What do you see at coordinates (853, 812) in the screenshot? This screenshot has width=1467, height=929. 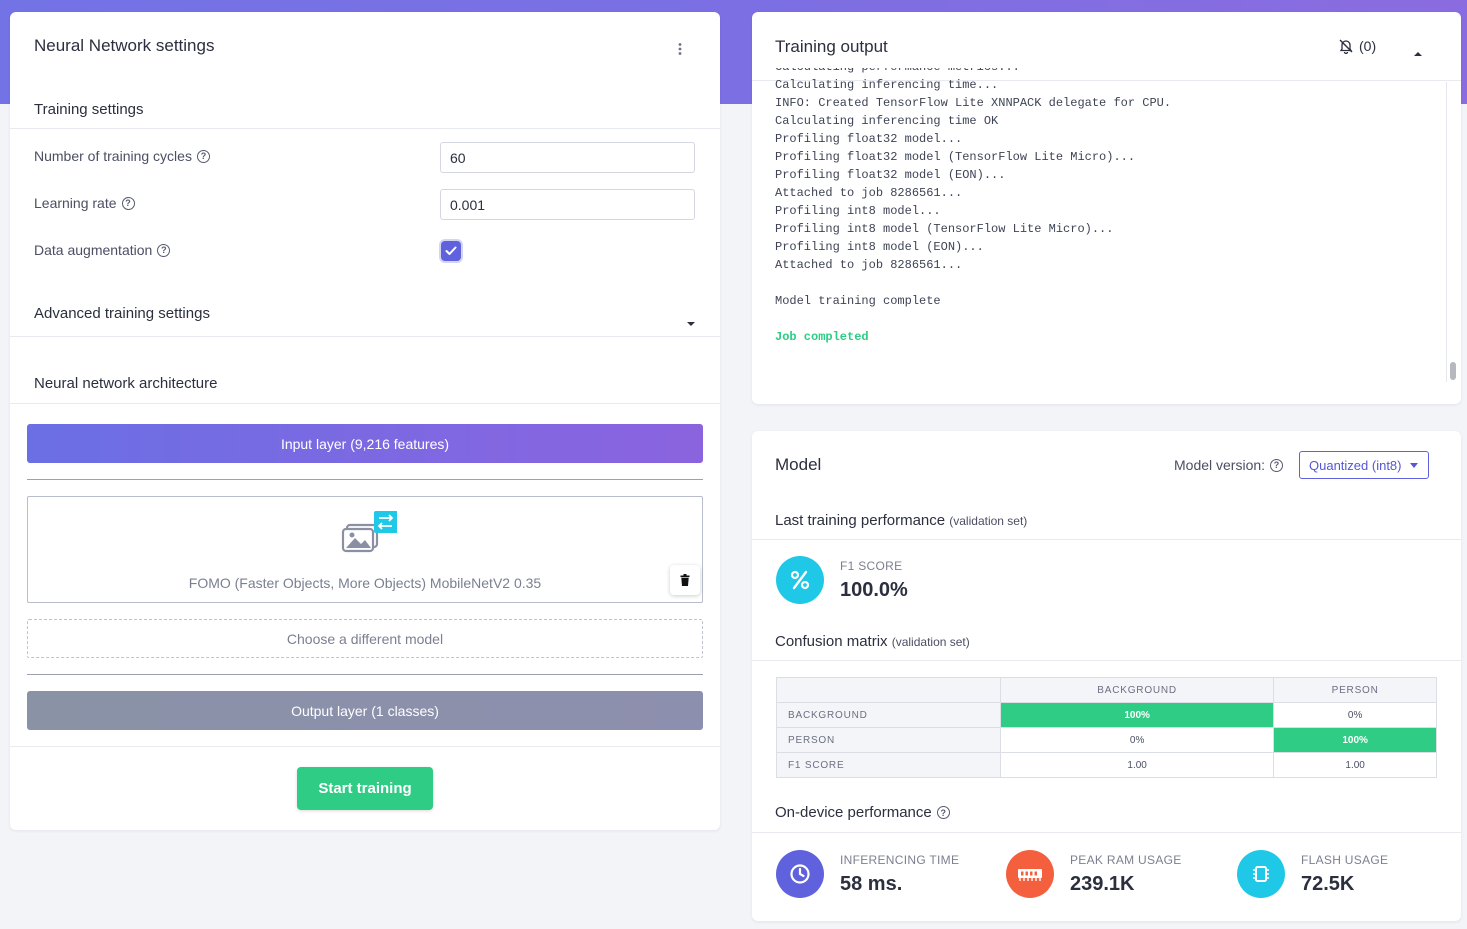 I see `on-device-performance-title-text: On-device performance` at bounding box center [853, 812].